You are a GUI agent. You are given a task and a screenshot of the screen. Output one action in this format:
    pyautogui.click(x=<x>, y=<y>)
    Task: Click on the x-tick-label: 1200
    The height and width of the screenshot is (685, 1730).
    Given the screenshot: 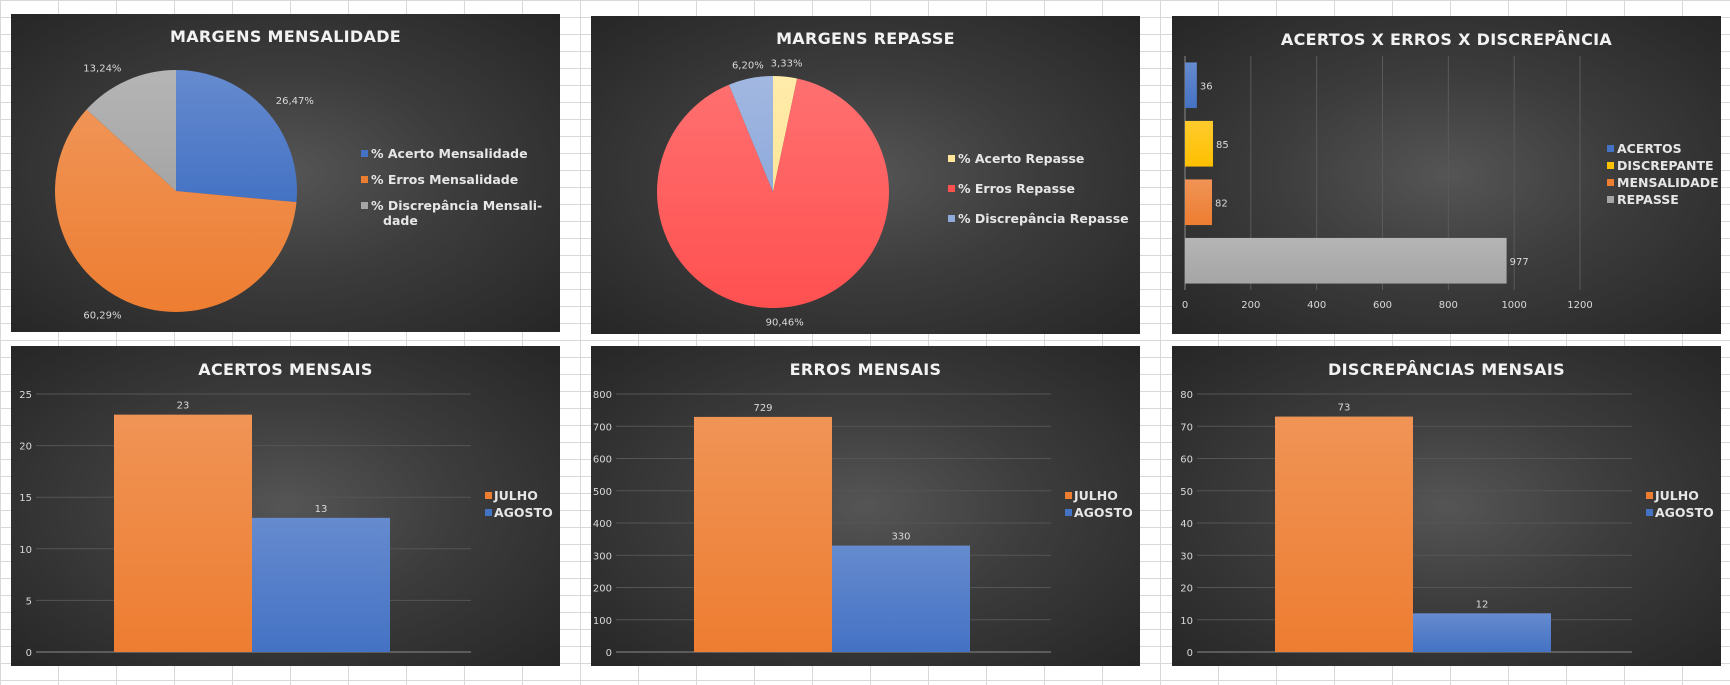 What is the action you would take?
    pyautogui.click(x=1579, y=305)
    